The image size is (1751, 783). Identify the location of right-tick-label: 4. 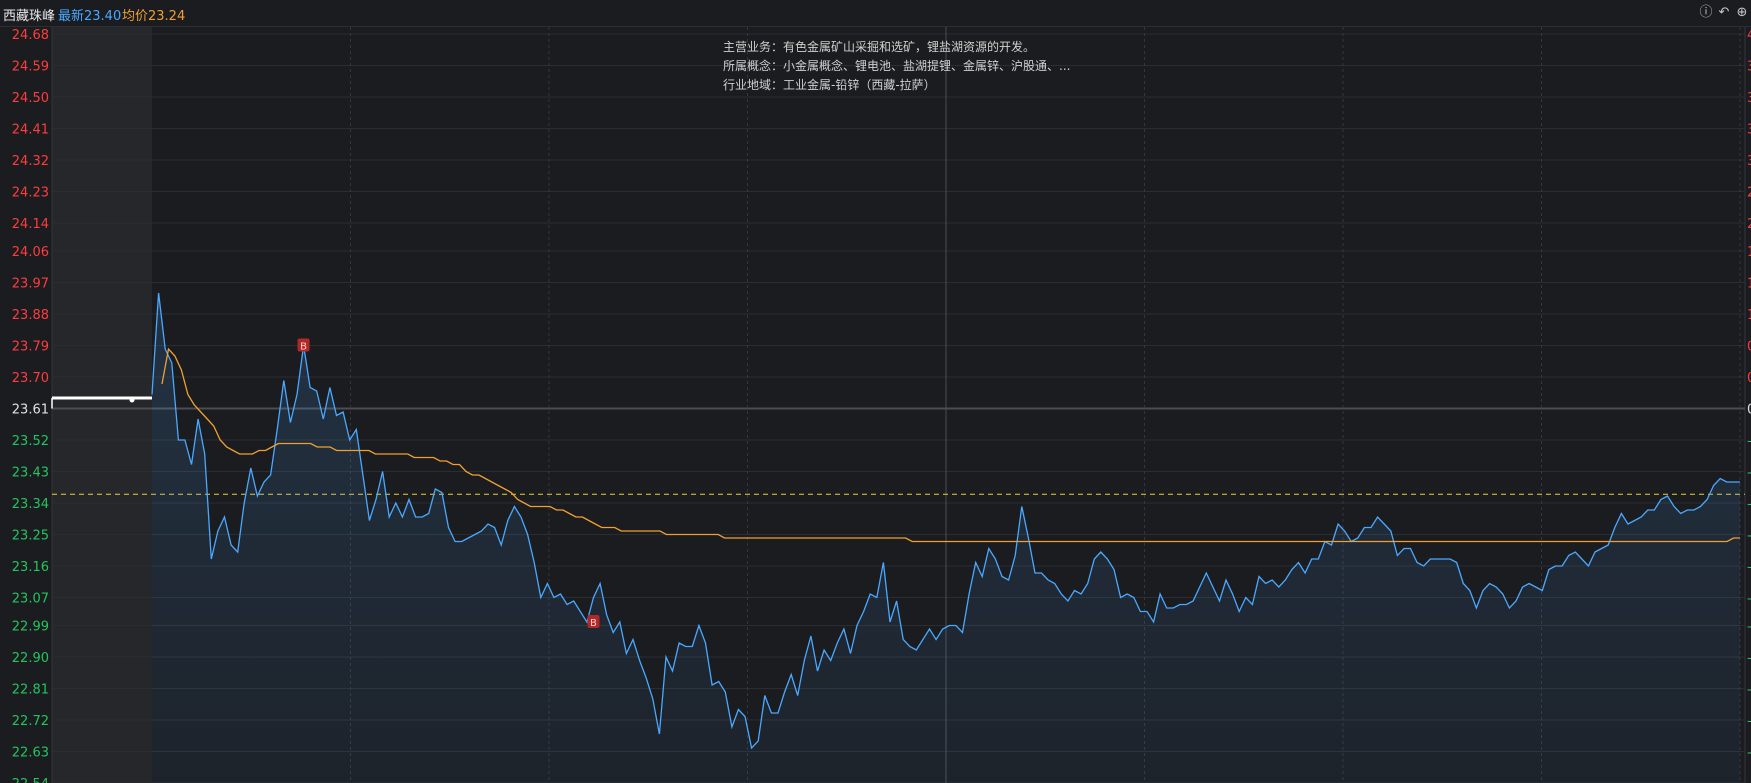
(1749, 35).